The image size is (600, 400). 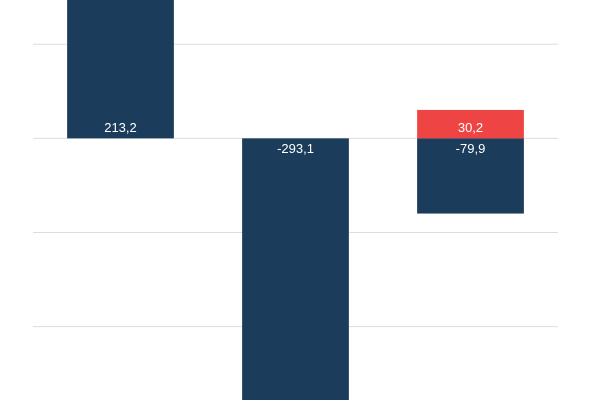 What do you see at coordinates (470, 127) in the screenshot?
I see `data-label: 30,2` at bounding box center [470, 127].